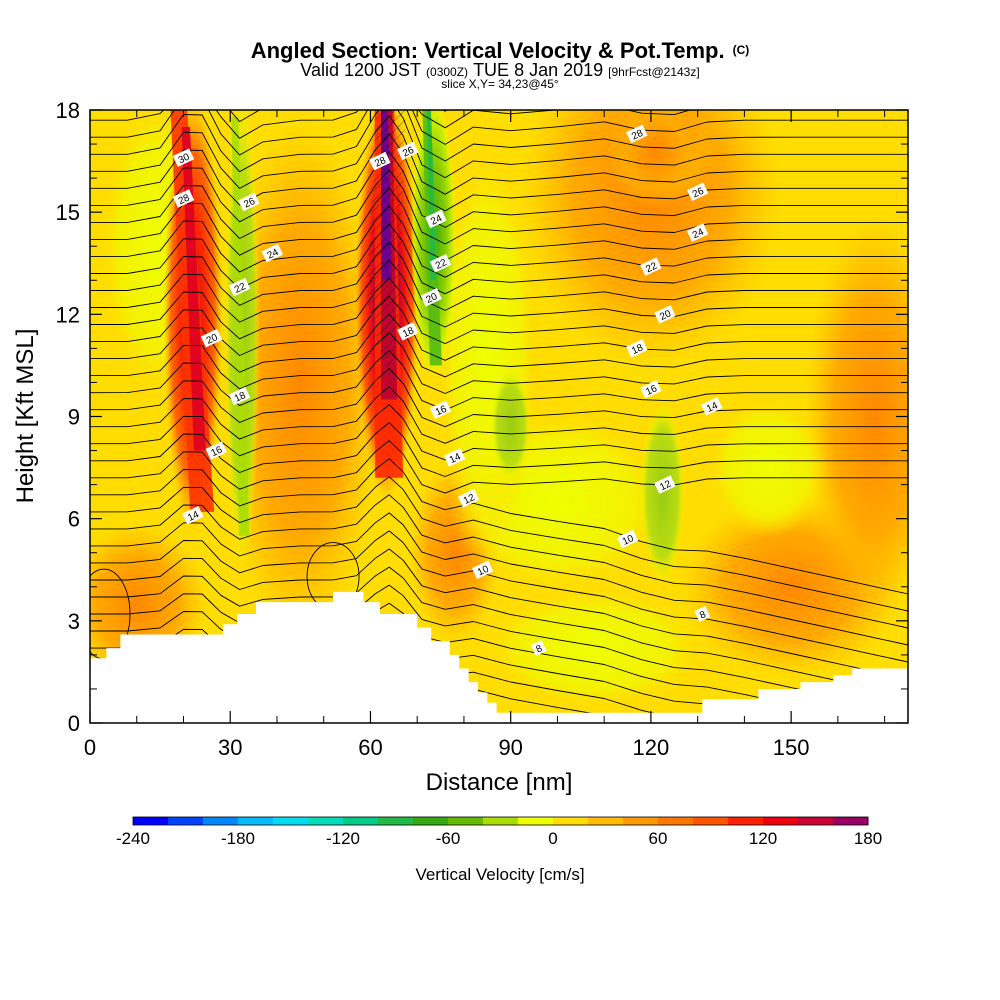  What do you see at coordinates (68, 314) in the screenshot?
I see `y-tick-label: 12` at bounding box center [68, 314].